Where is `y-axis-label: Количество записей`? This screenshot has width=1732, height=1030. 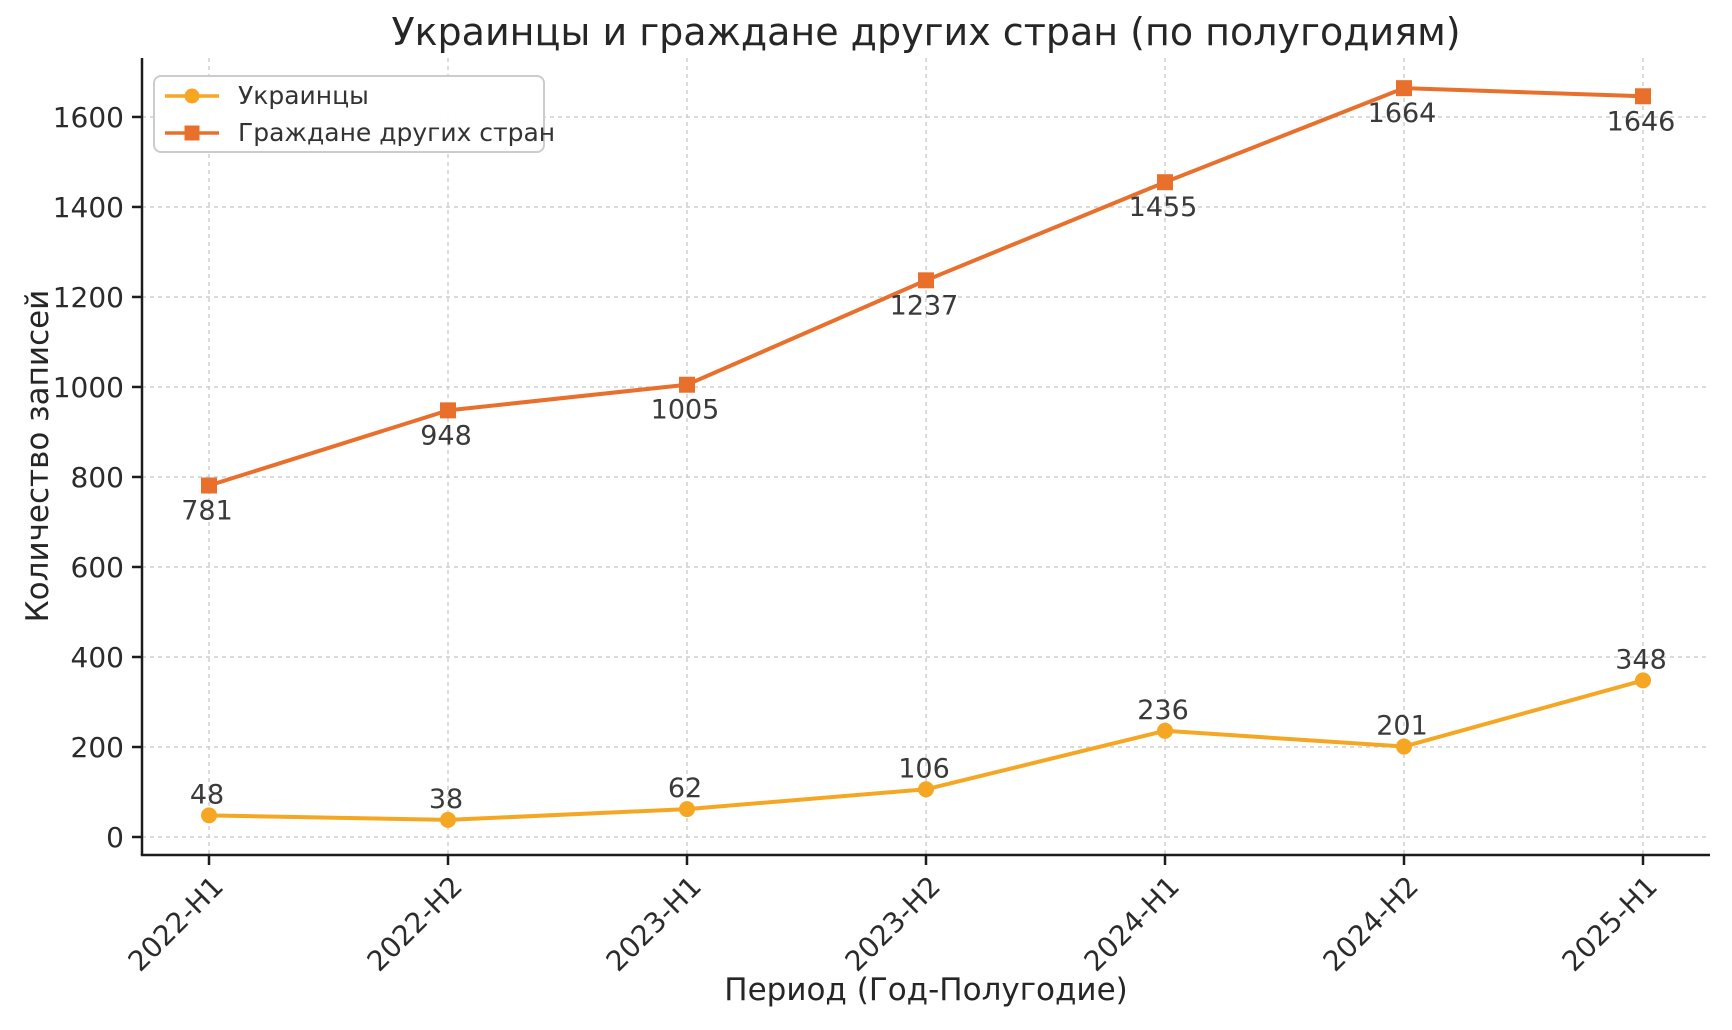
y-axis-label: Количество записей is located at coordinates (38, 456).